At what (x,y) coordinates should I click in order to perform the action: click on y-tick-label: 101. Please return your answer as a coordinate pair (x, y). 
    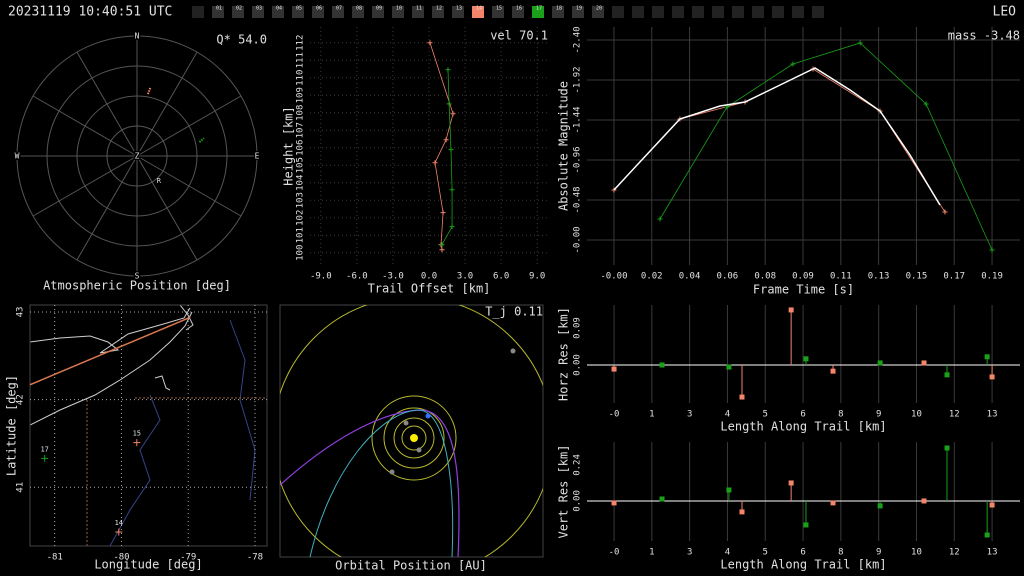
    Looking at the image, I should click on (301, 235).